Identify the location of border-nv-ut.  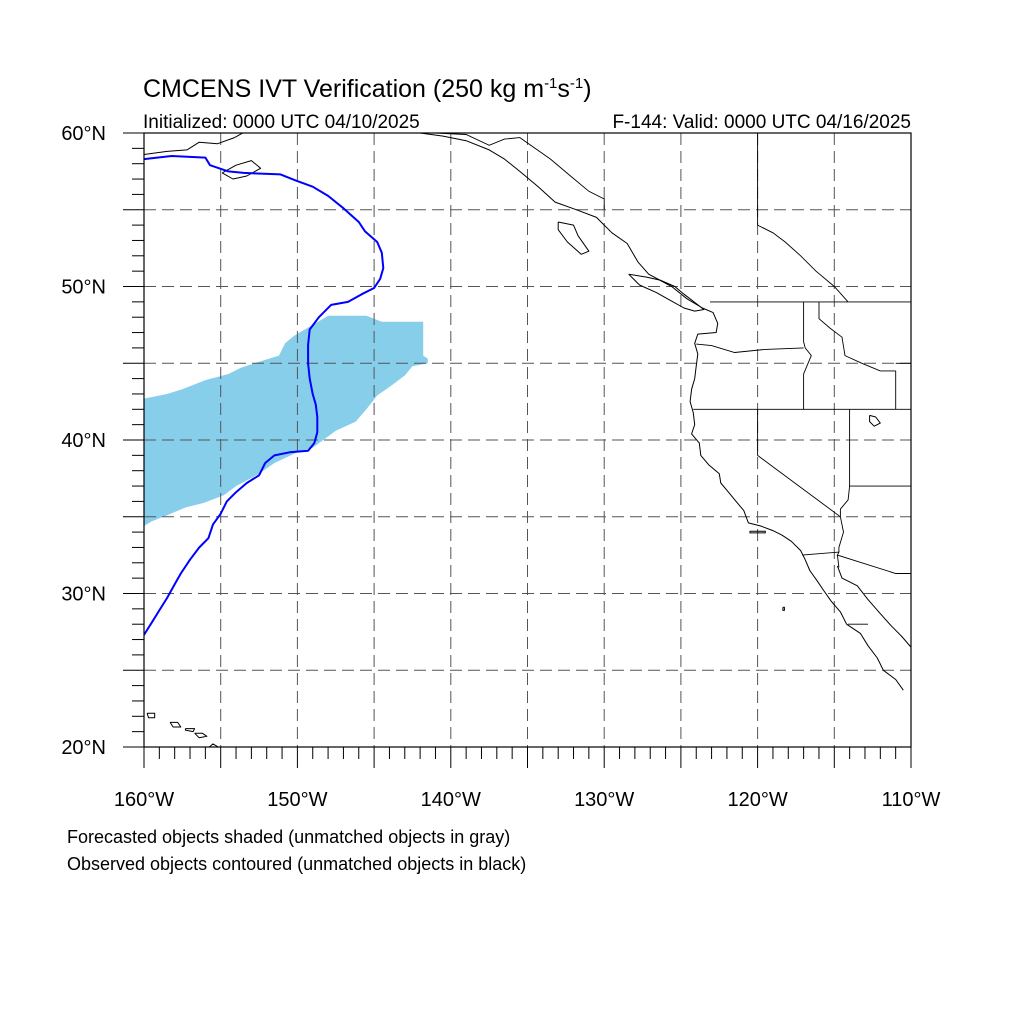
(845, 463).